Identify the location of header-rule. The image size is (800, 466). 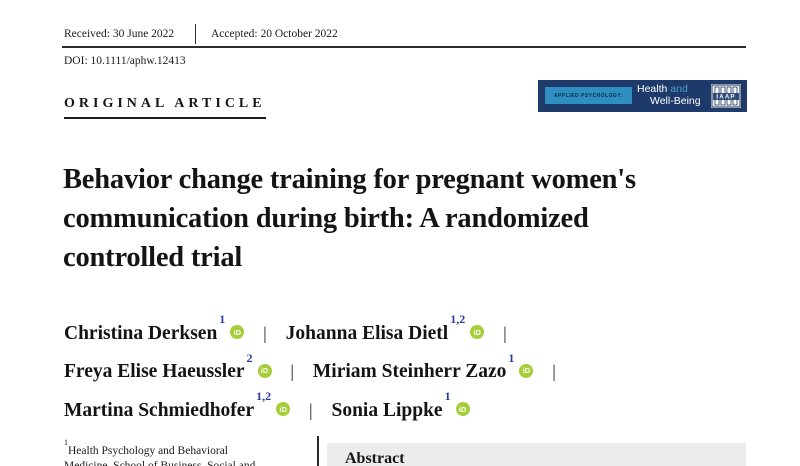
(404, 47).